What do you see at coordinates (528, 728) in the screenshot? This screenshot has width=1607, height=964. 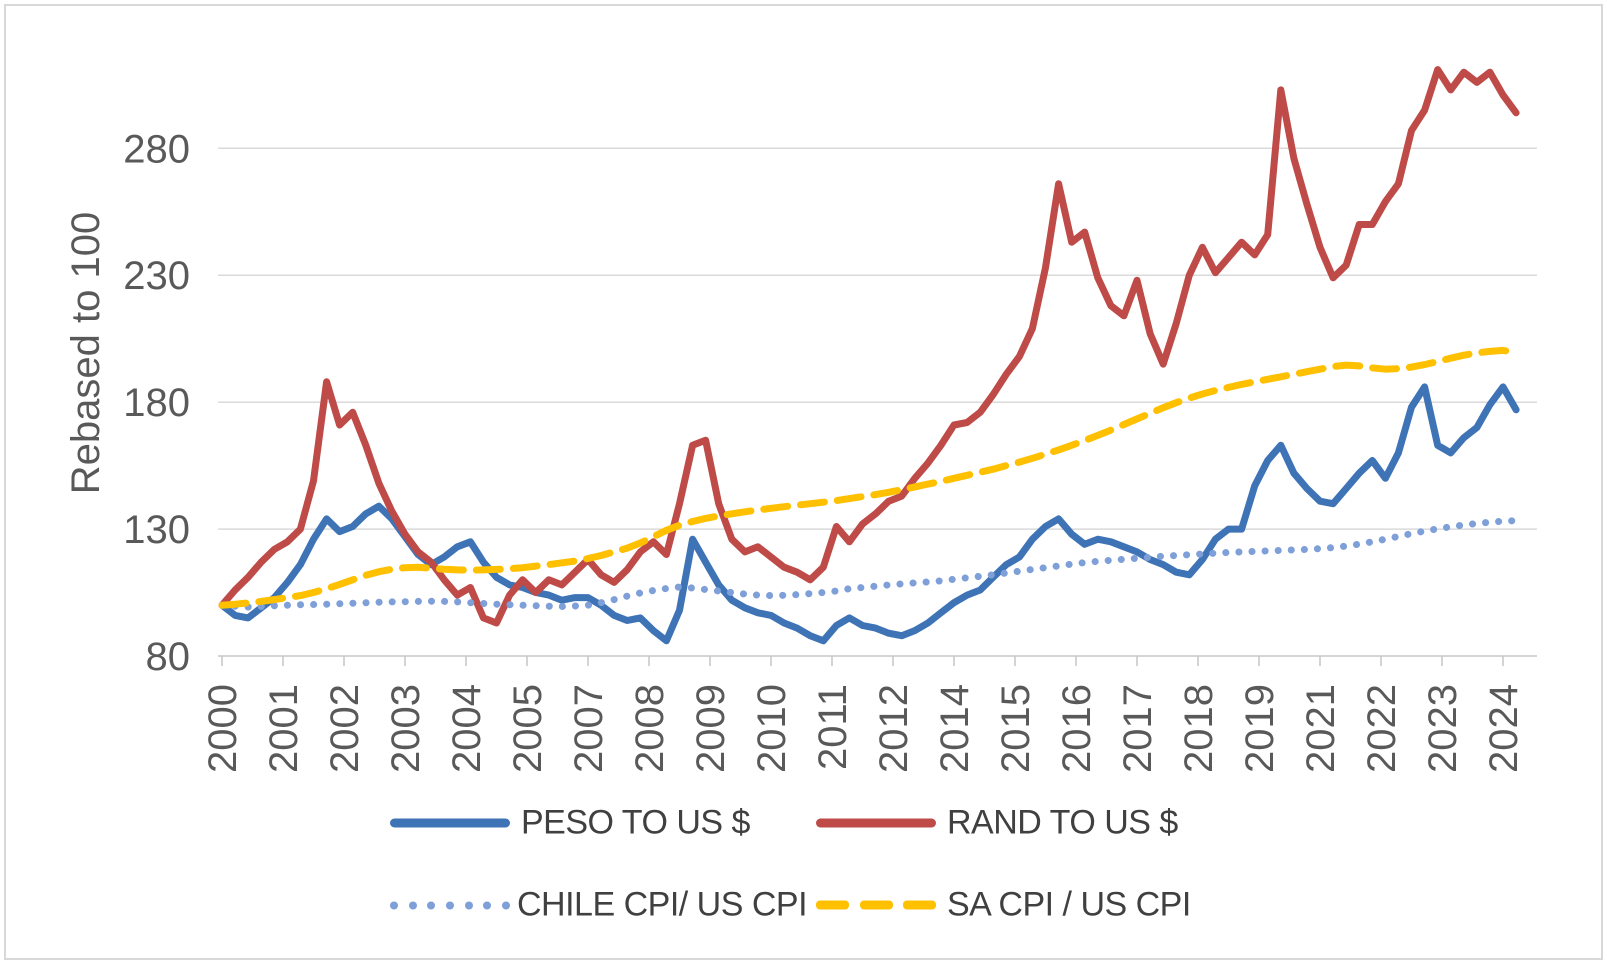 I see `svg-text: 2005` at bounding box center [528, 728].